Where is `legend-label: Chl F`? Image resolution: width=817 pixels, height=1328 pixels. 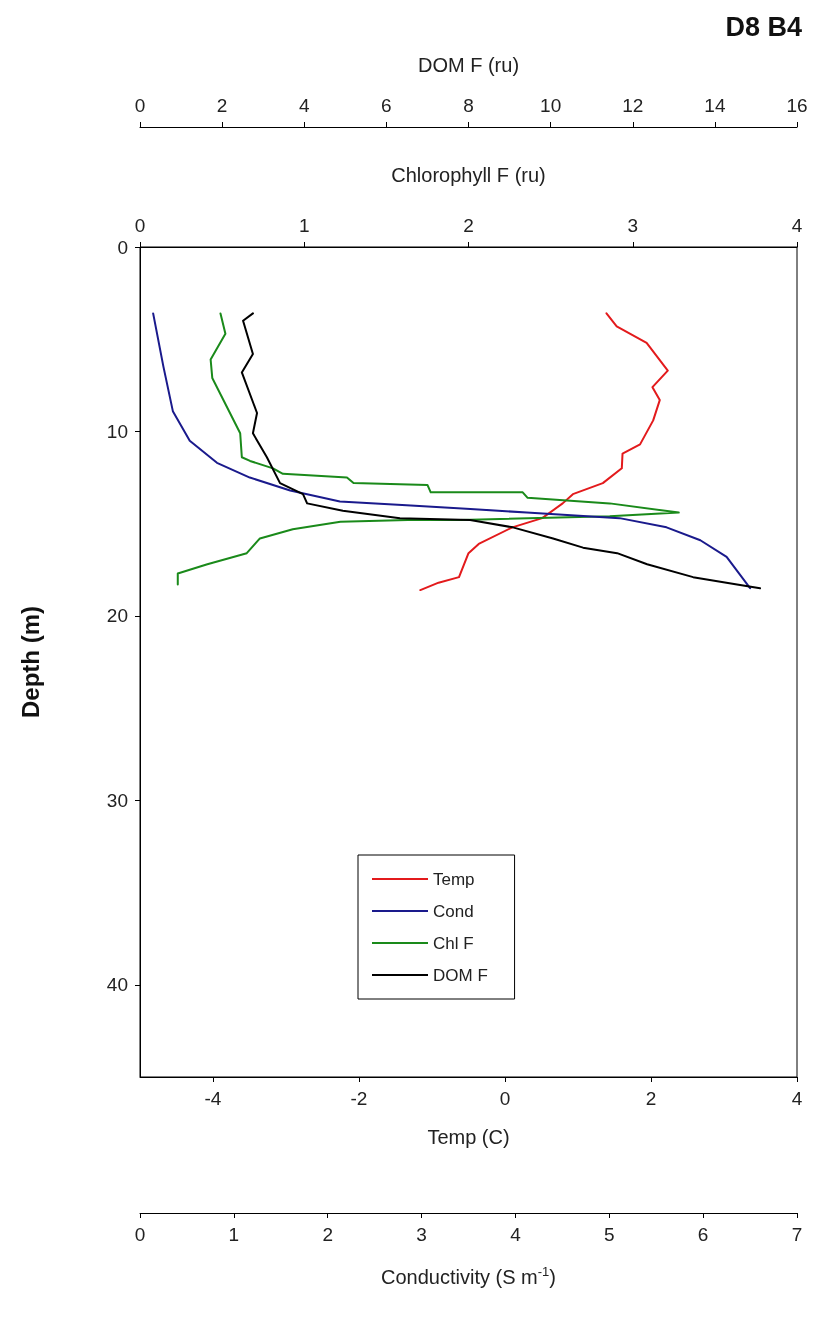 legend-label: Chl F is located at coordinates (453, 943).